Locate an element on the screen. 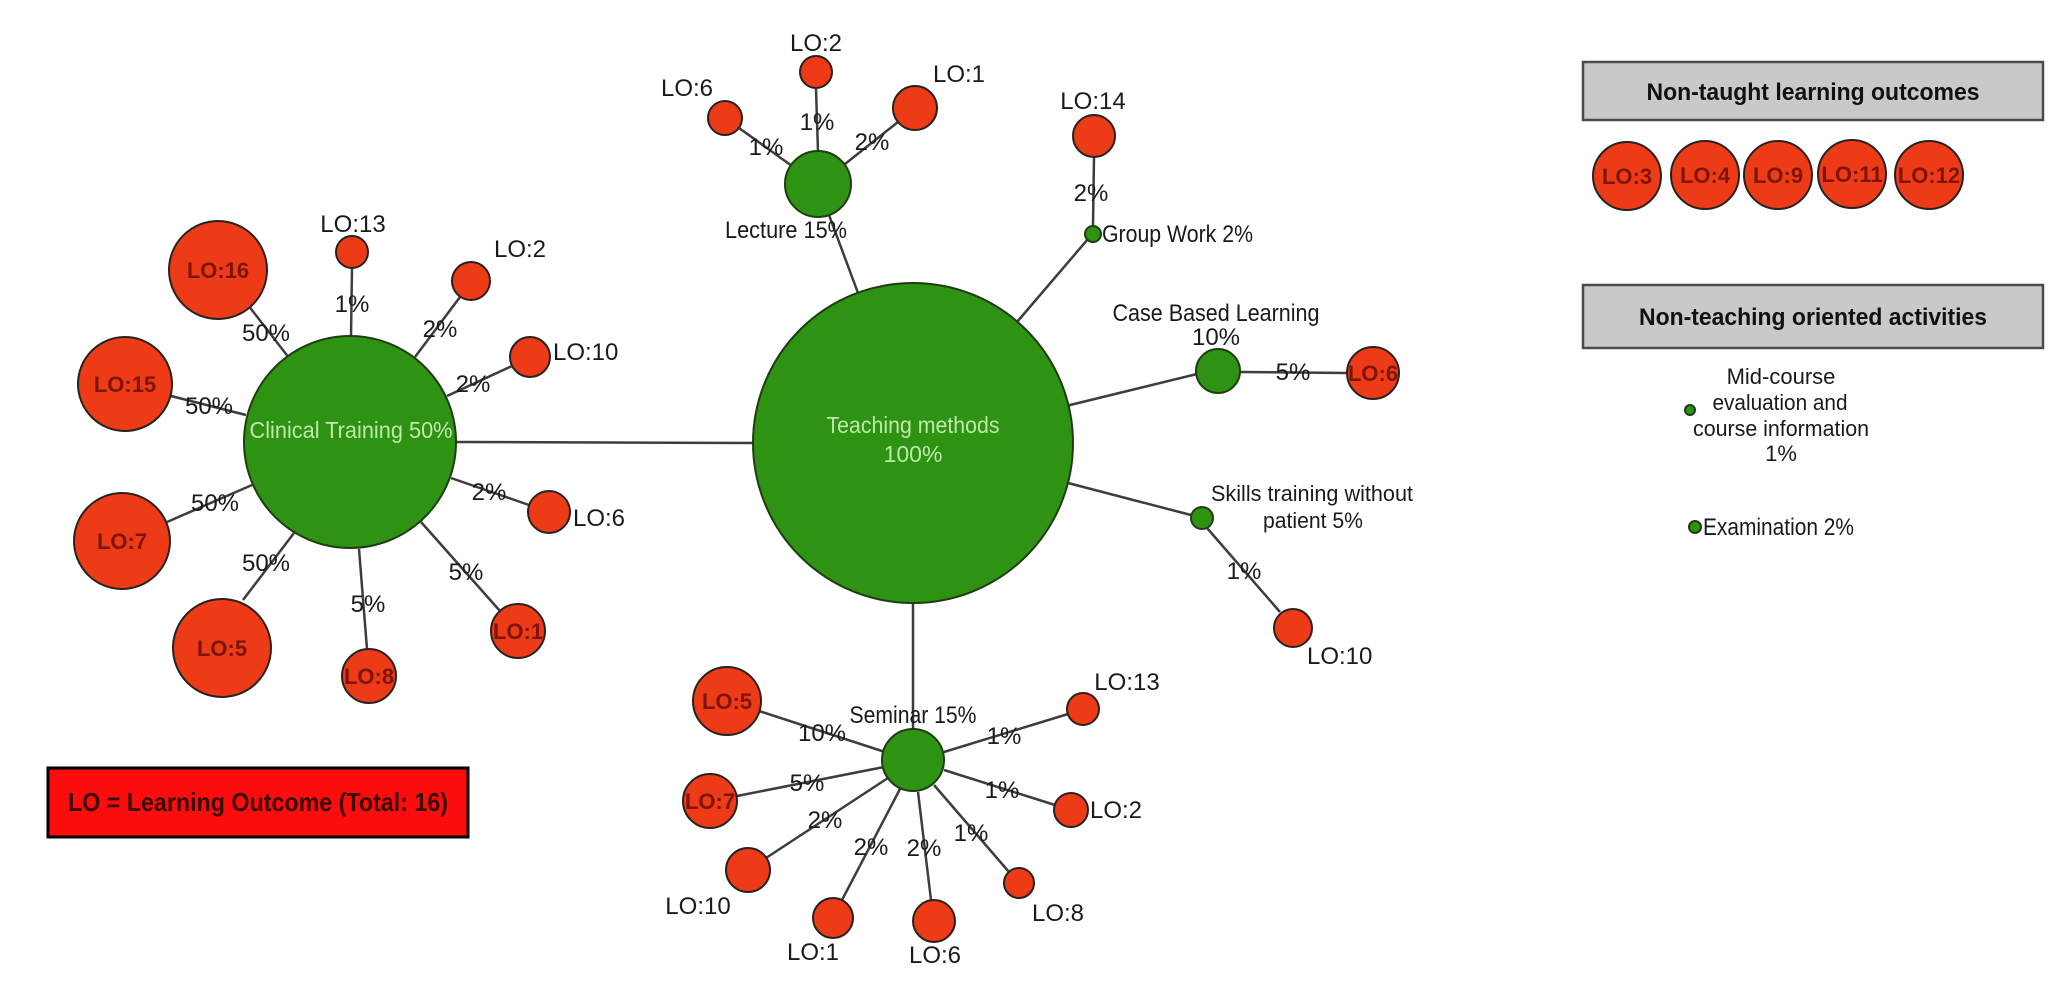 This screenshot has height=1001, width=2059. central-node-label-line1: Teaching methods is located at coordinates (913, 425).